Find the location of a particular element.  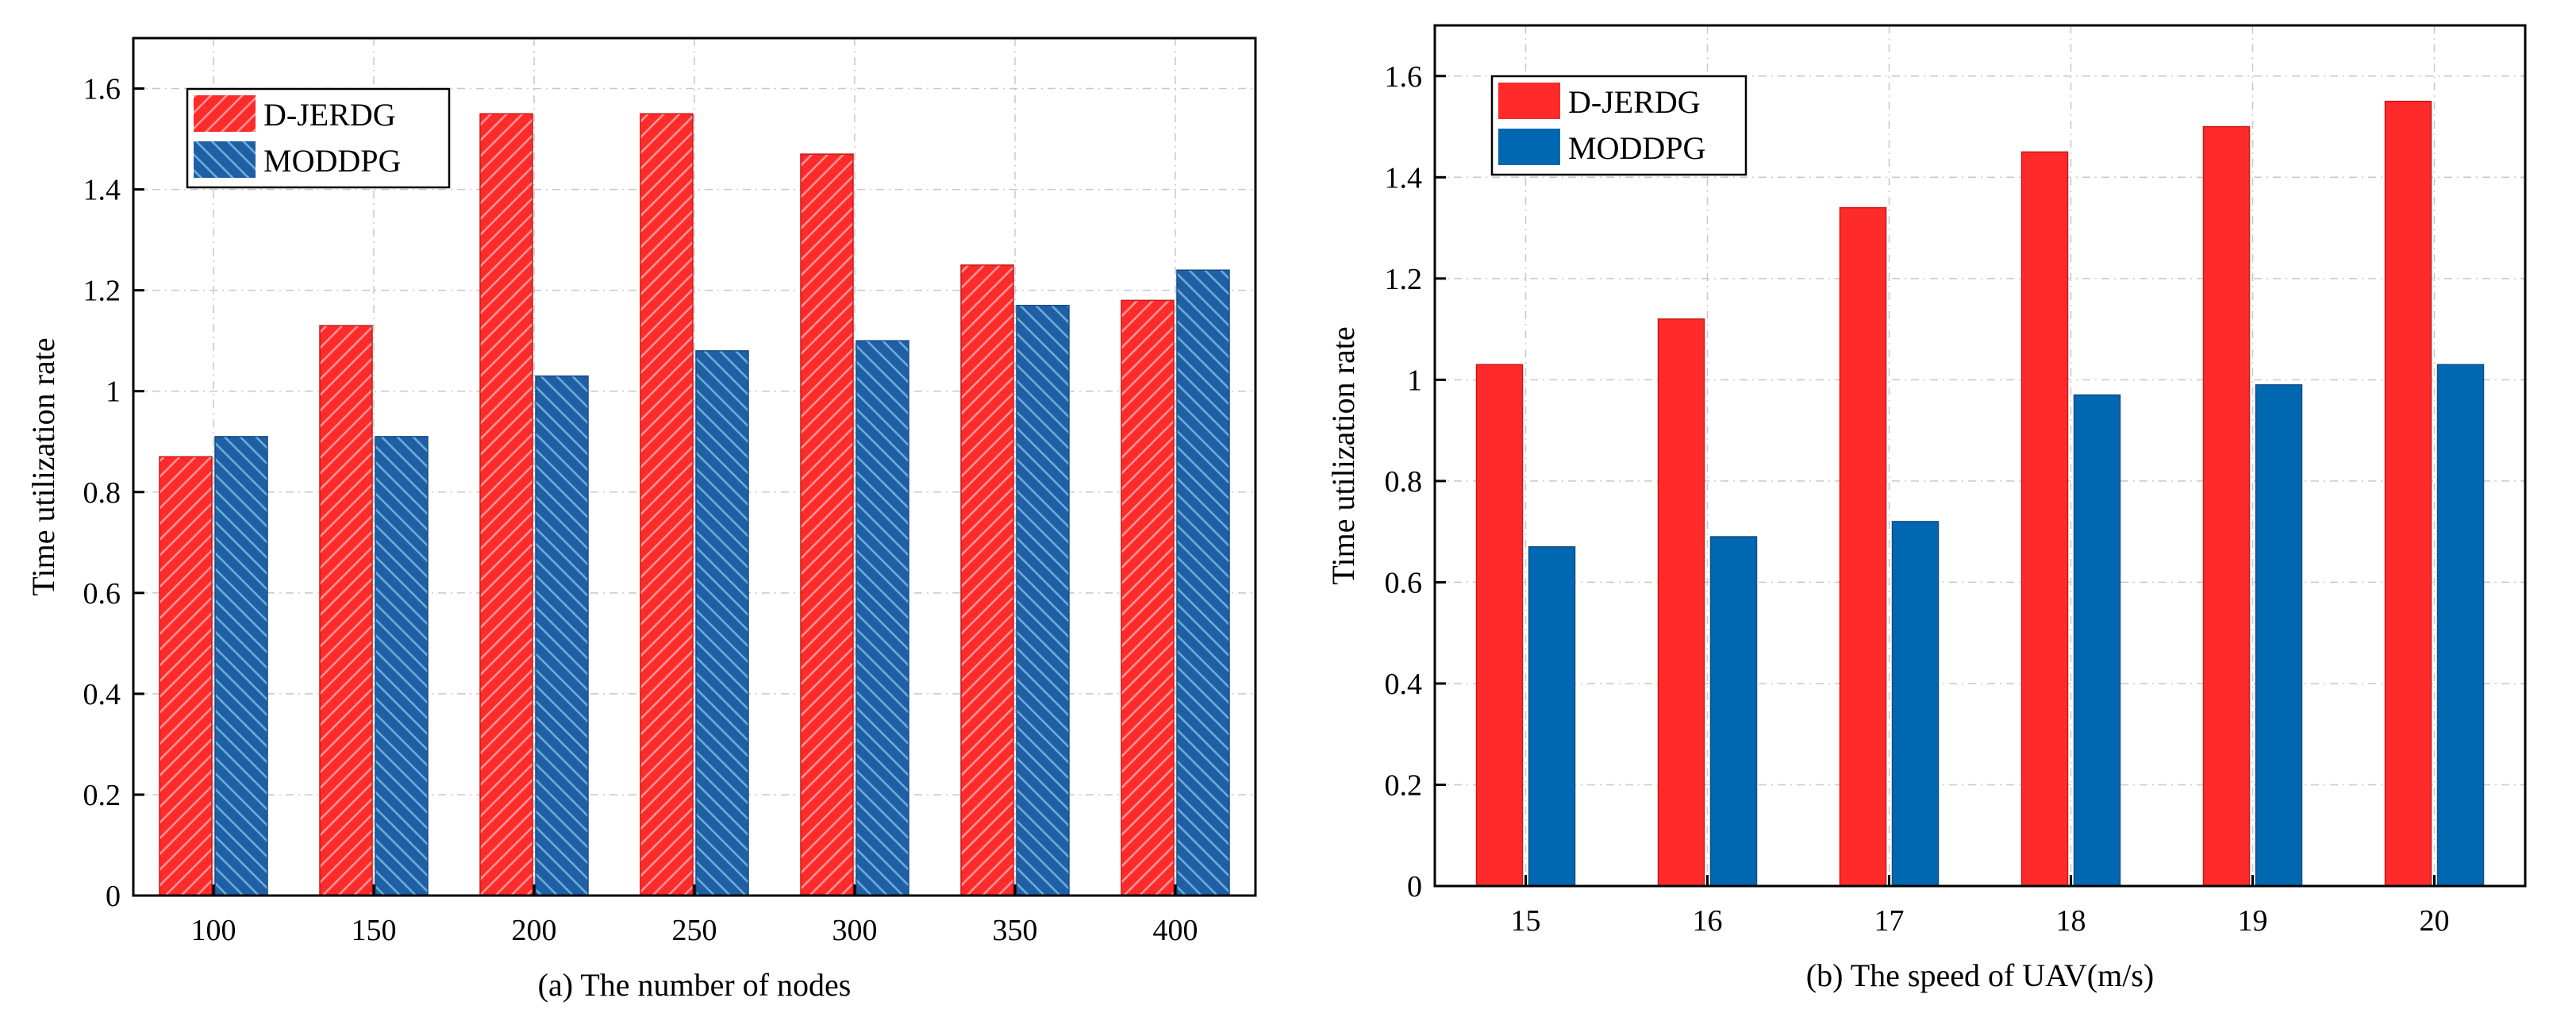

x-tick-label: 100 is located at coordinates (213, 930).